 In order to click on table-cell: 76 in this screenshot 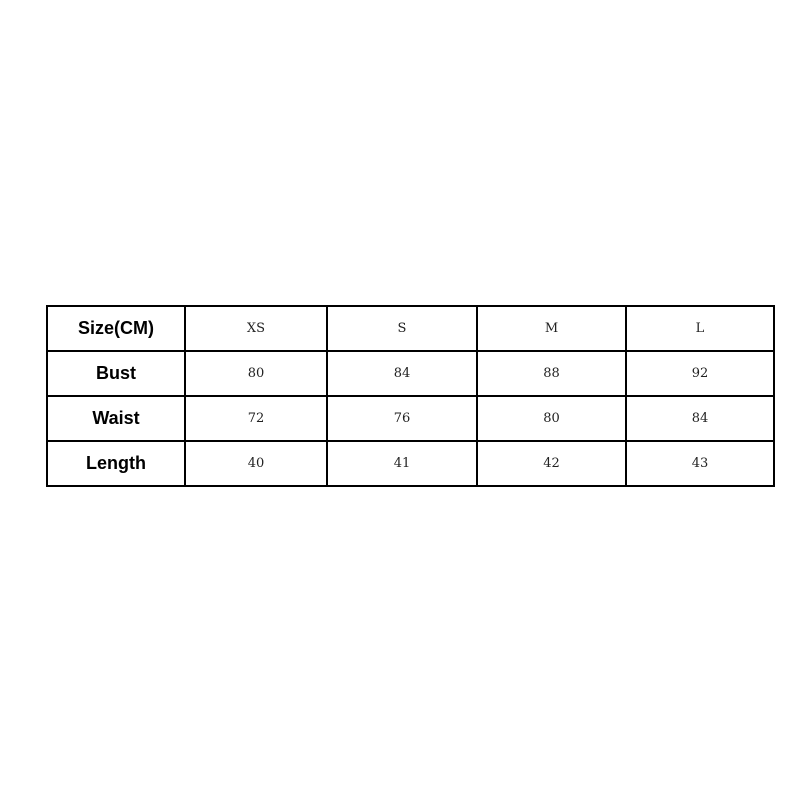, I will do `click(402, 418)`.